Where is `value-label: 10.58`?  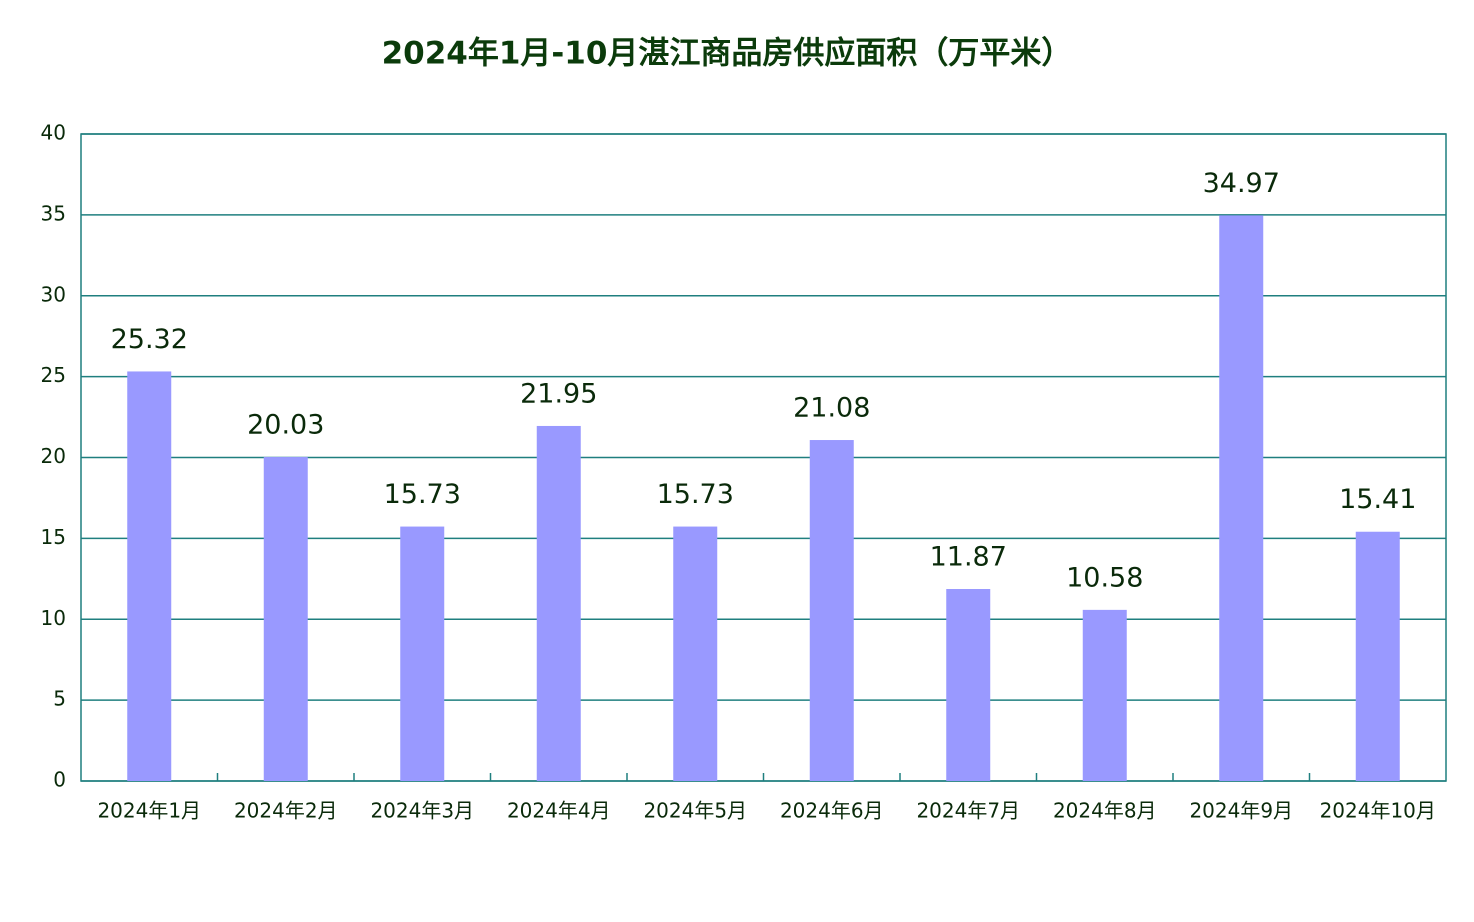
value-label: 10.58 is located at coordinates (1104, 577).